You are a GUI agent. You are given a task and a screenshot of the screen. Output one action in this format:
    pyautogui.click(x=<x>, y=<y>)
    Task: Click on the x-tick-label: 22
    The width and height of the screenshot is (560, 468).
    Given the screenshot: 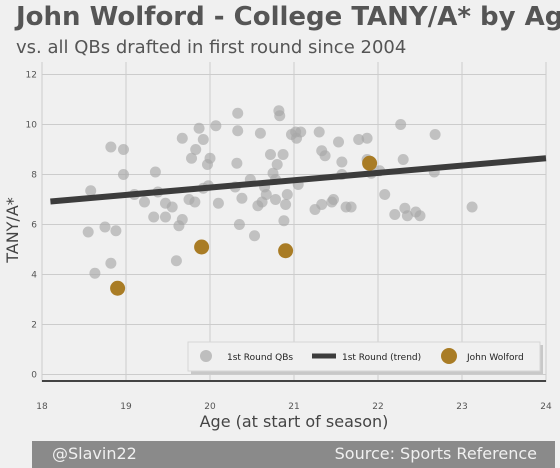 What is the action you would take?
    pyautogui.click(x=377, y=407)
    